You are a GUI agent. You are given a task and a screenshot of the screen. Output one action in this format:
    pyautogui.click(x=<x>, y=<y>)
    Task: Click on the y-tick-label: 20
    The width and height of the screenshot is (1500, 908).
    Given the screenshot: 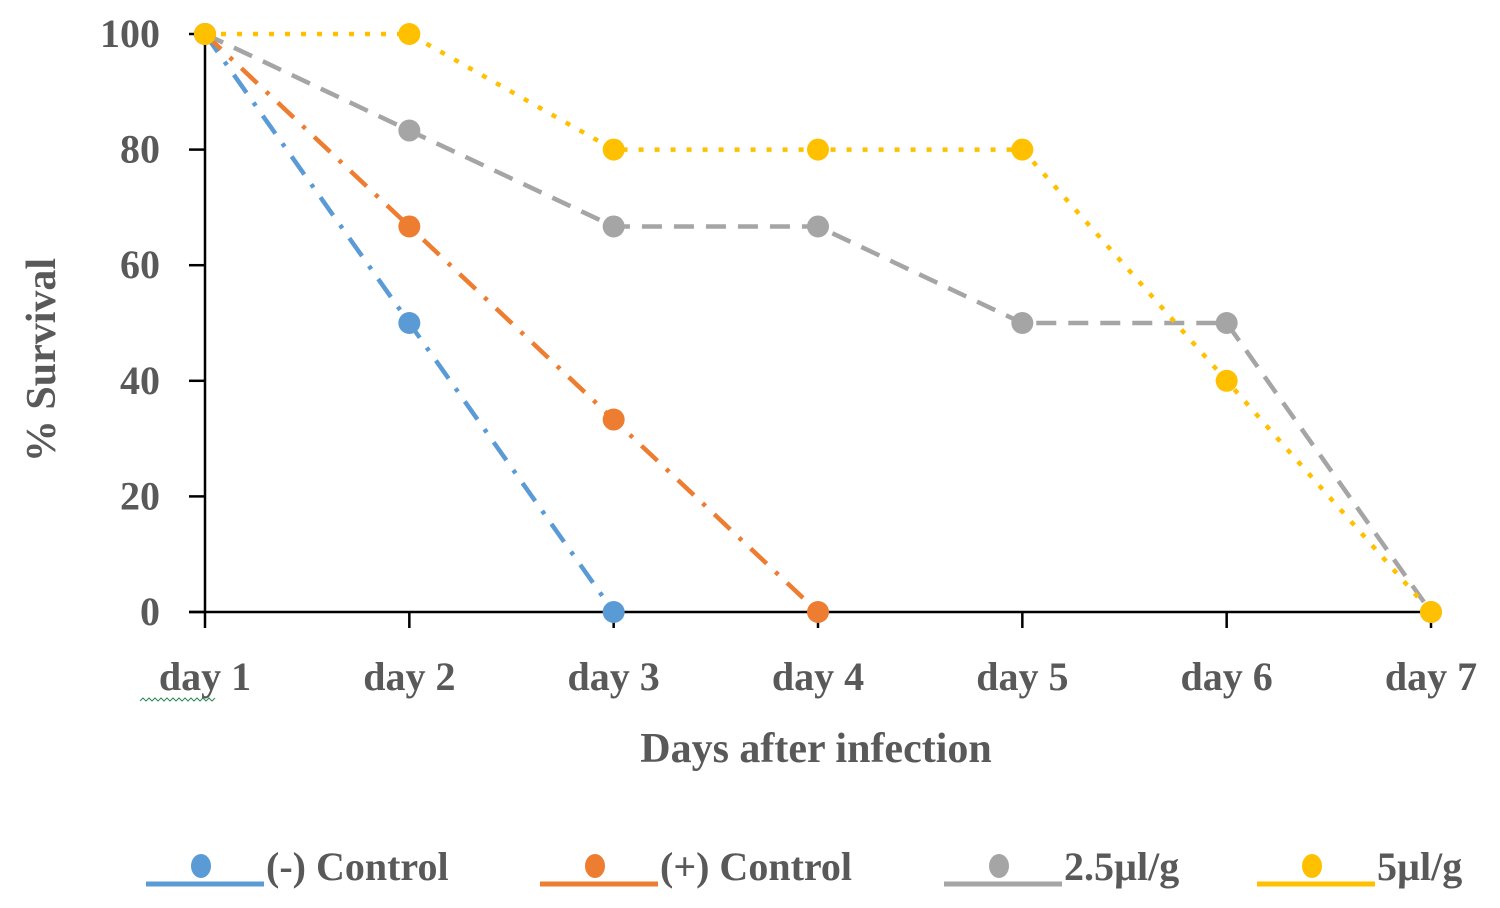 What is the action you would take?
    pyautogui.click(x=140, y=495)
    